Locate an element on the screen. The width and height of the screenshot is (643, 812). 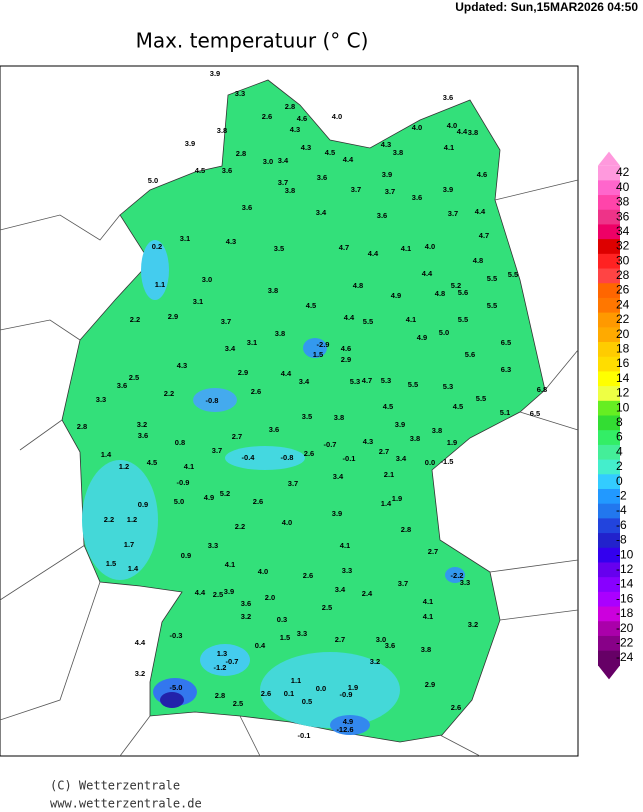
station-value: 2.7 is located at coordinates (340, 639).